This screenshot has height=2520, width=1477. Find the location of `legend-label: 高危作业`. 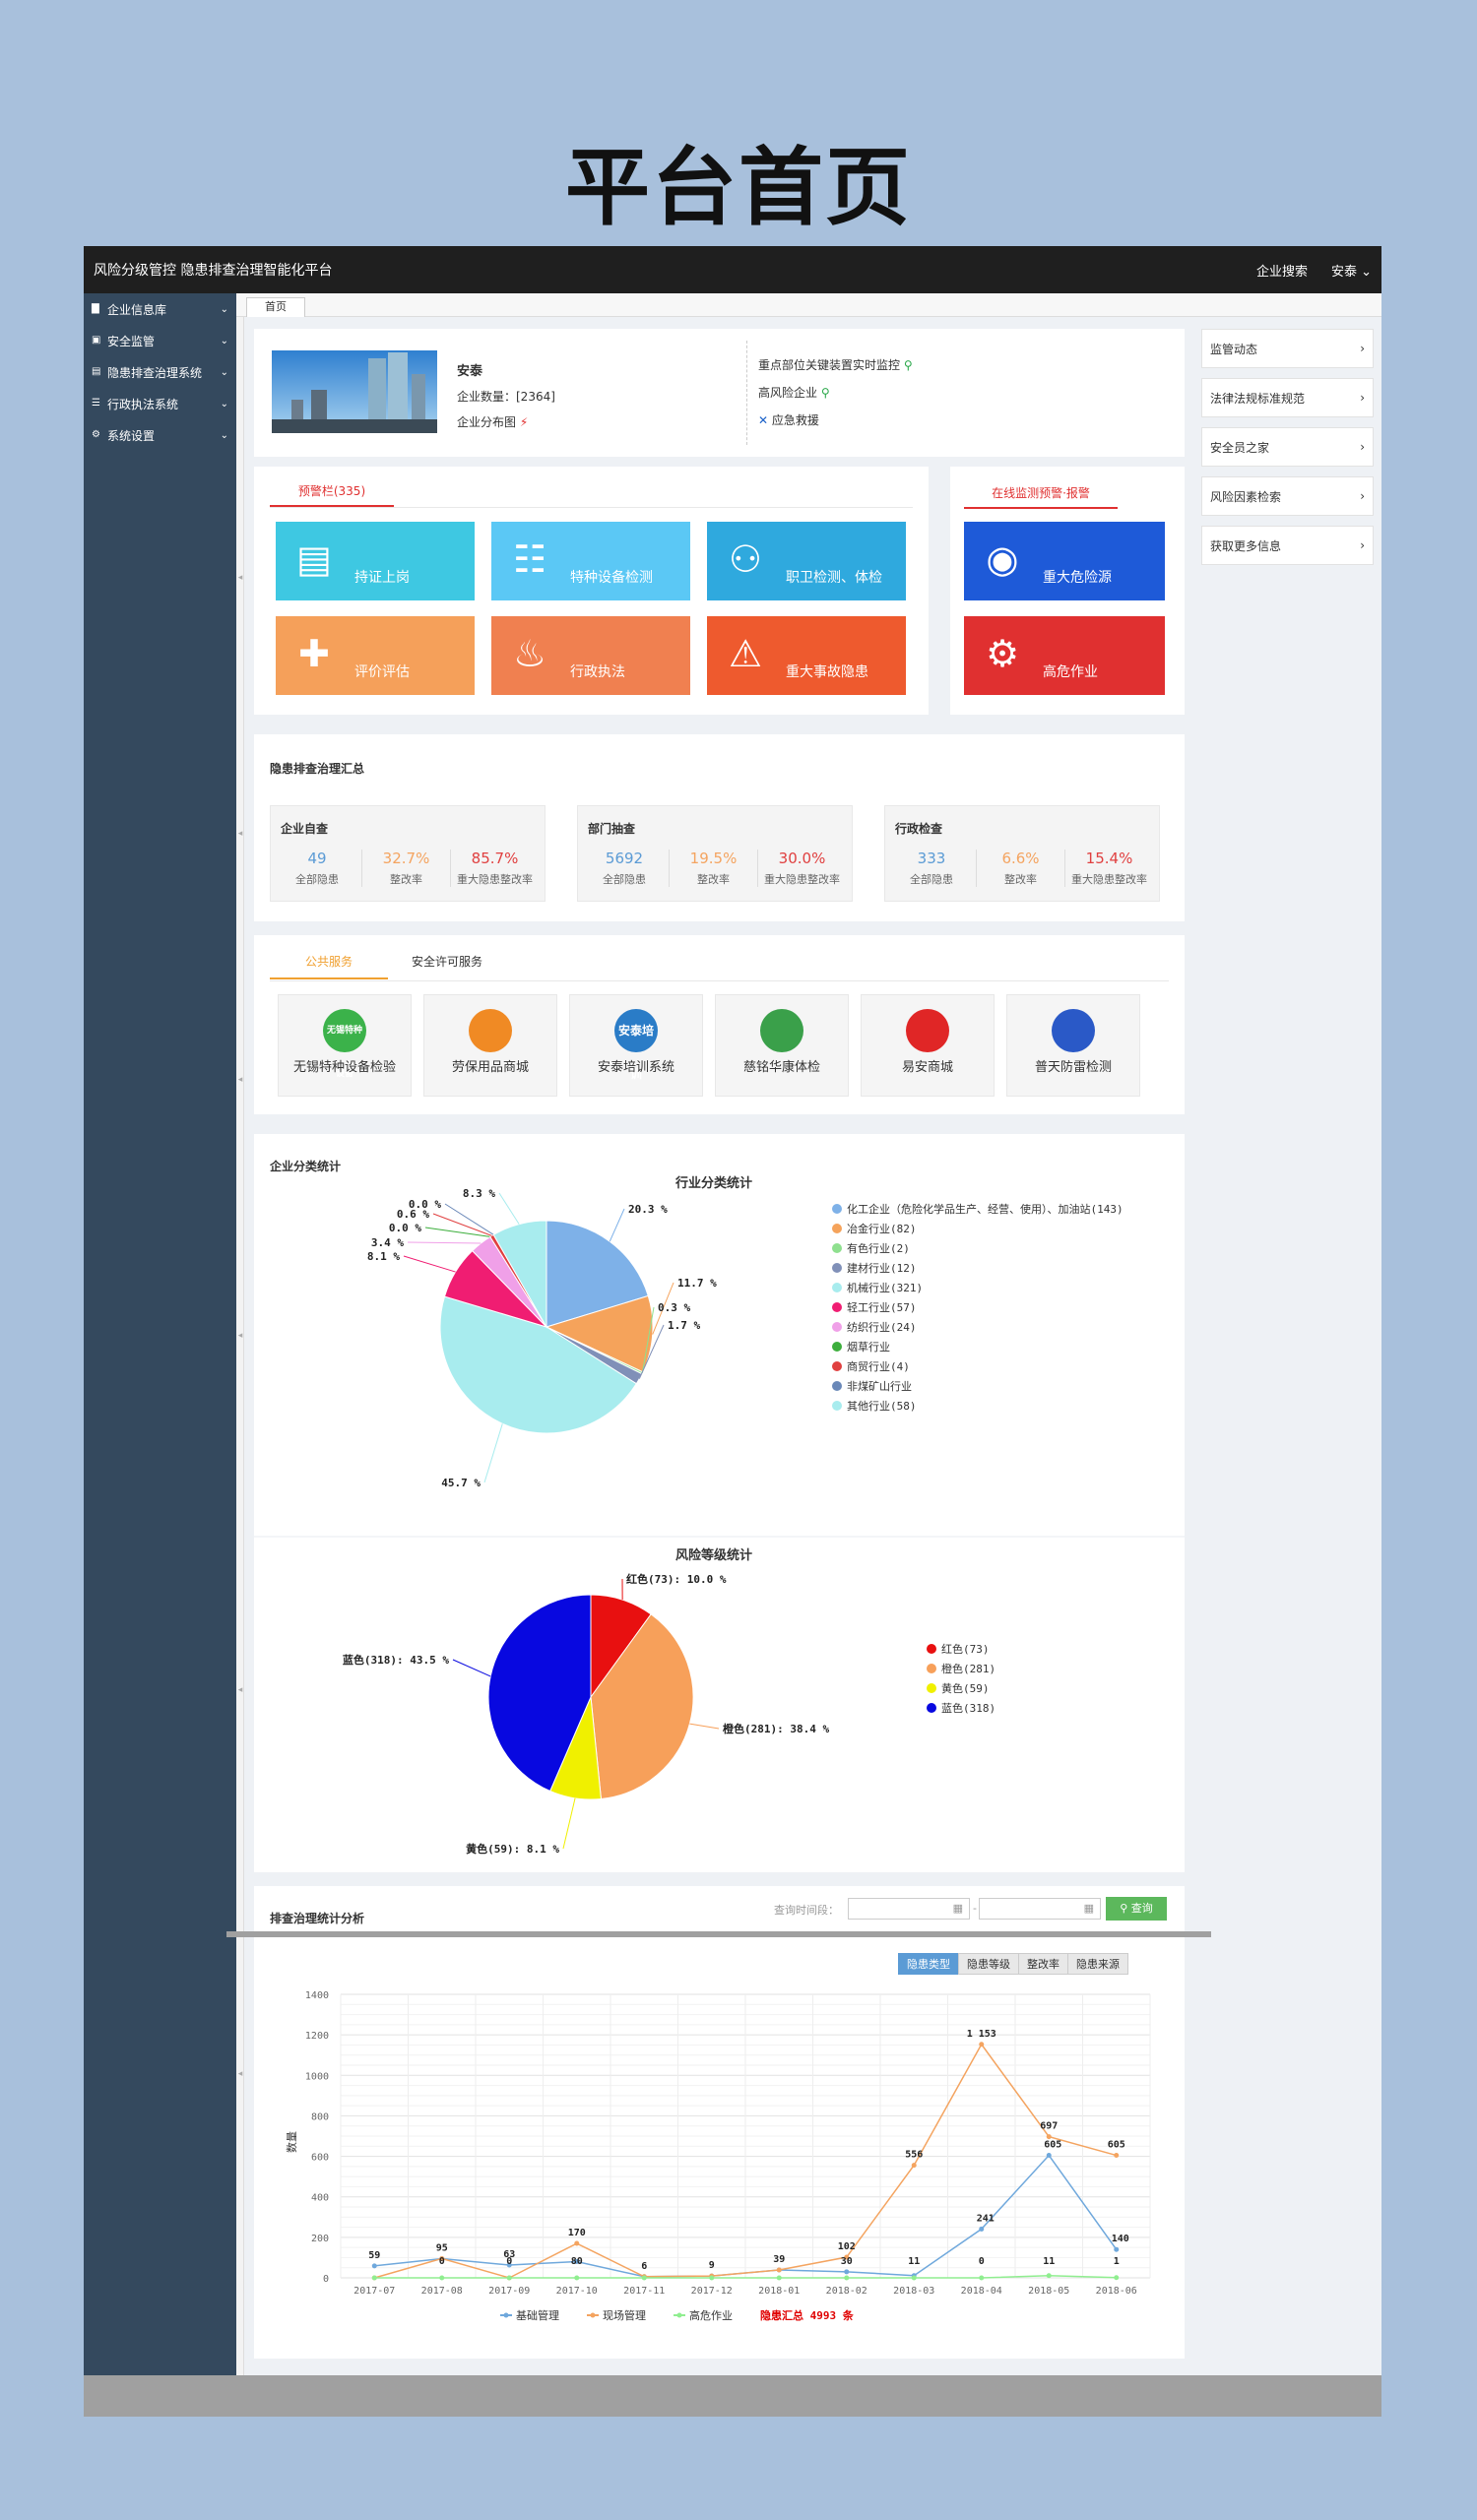

legend-label: 高危作业 is located at coordinates (711, 2315).